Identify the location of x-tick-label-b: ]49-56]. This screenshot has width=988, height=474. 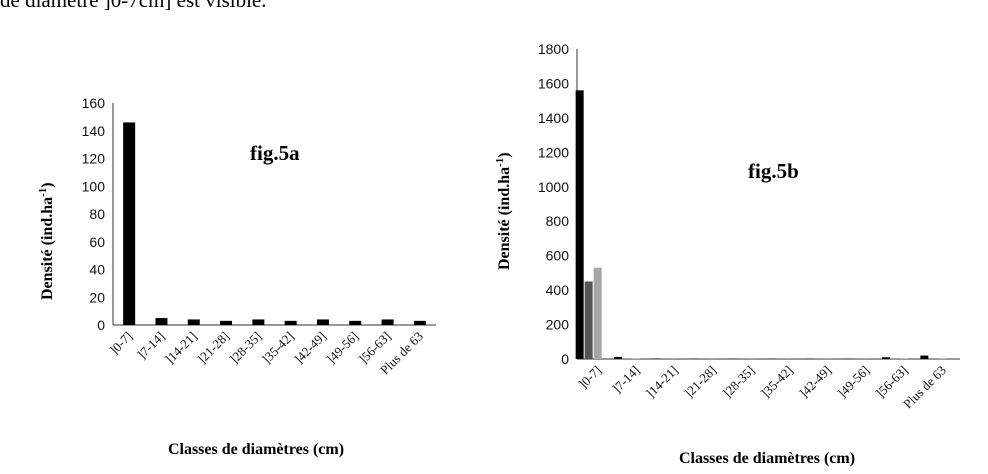
(853, 382).